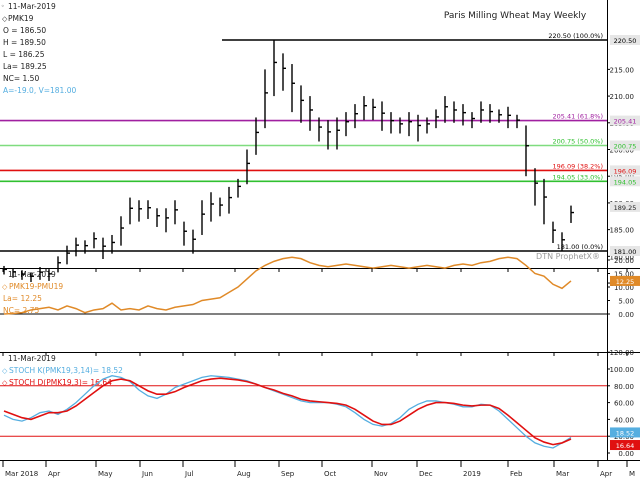 The height and width of the screenshot is (480, 640). I want to click on stoch-k-tag: 18.52, so click(625, 433).